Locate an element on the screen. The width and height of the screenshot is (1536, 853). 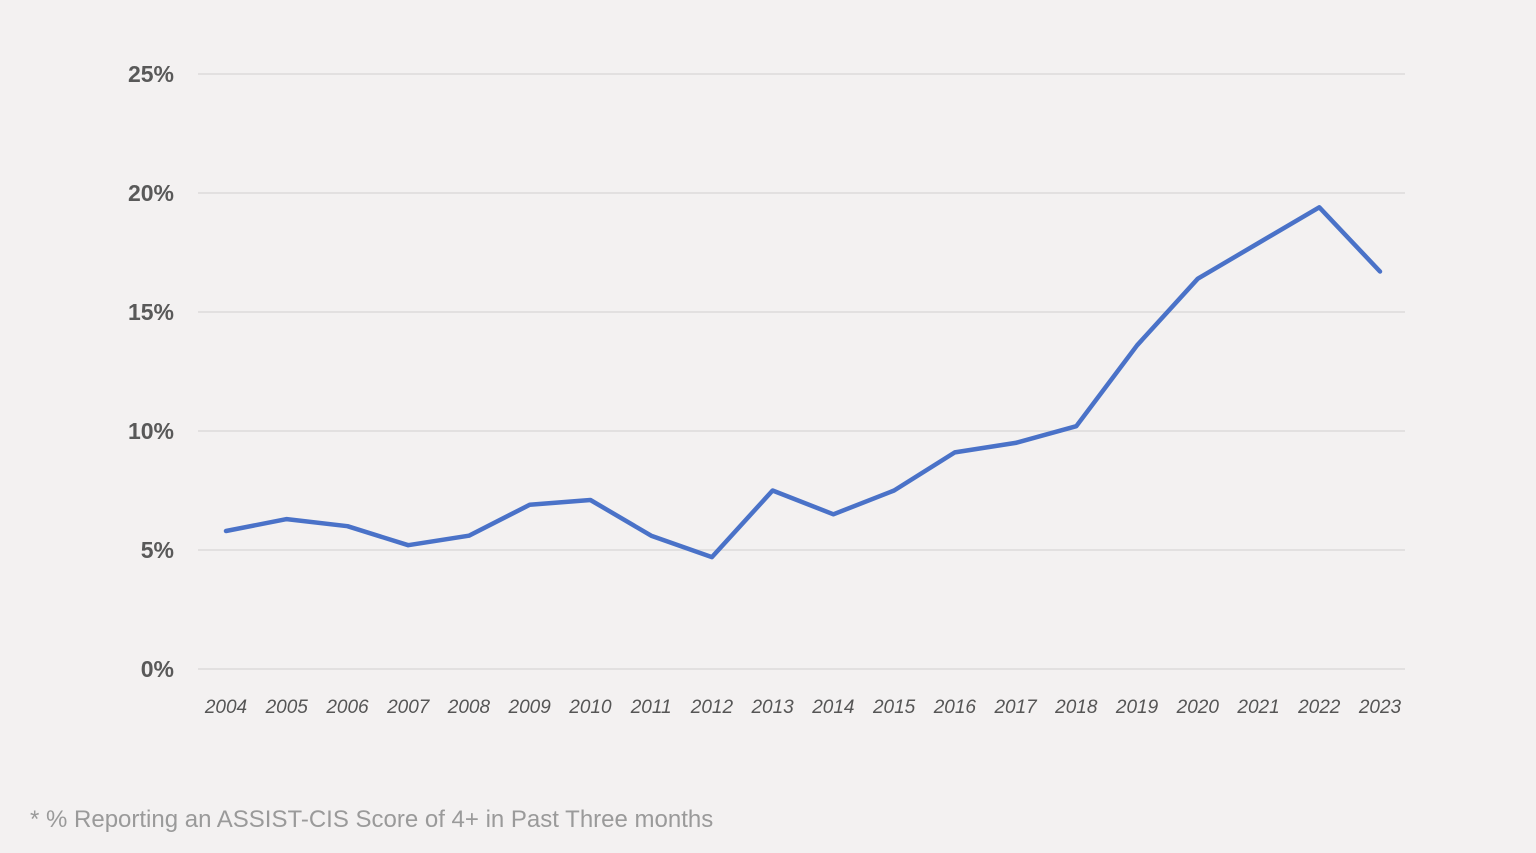
x-tick-label: 2020 is located at coordinates (1198, 707).